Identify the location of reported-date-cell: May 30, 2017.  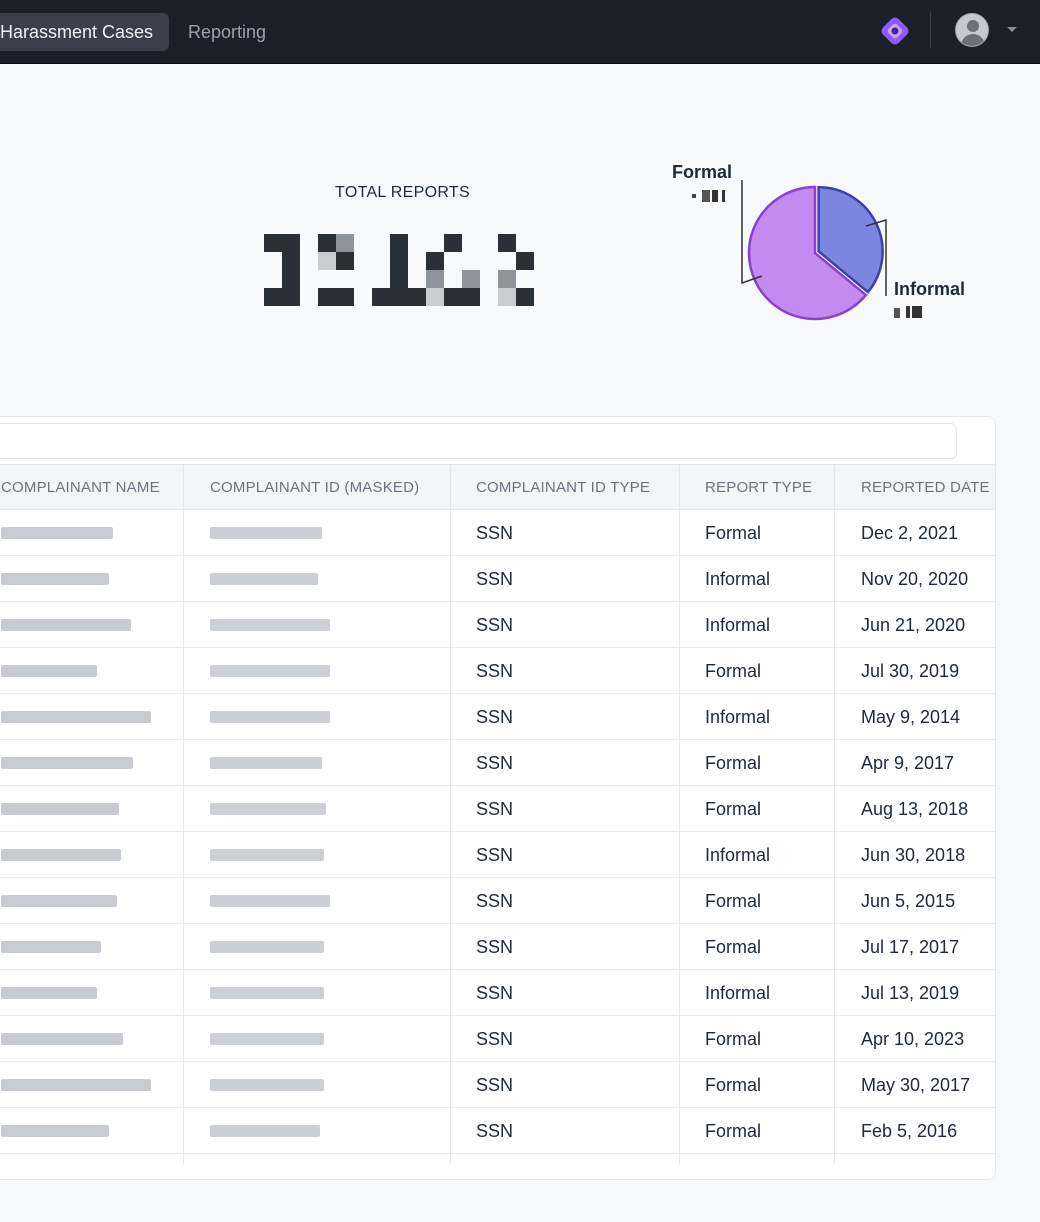
(916, 1085).